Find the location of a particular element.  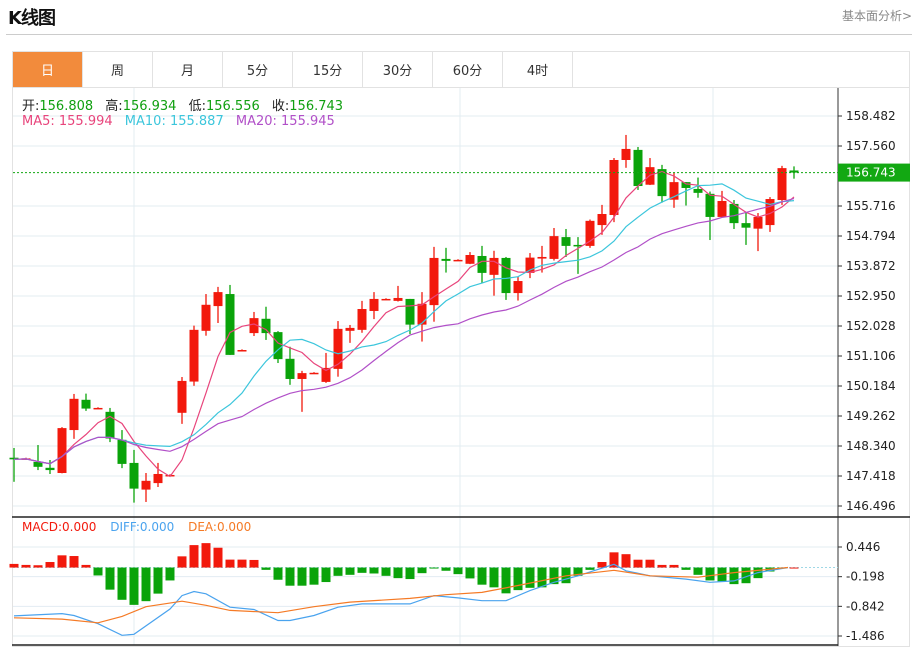

macd-tick-label: -0.842 is located at coordinates (865, 606).